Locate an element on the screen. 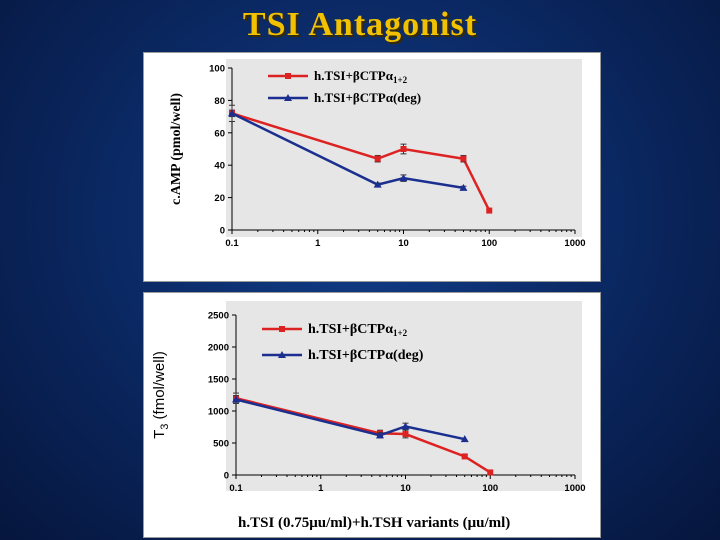  chart1-legend-label-1: h.TSI+βCTPα(deg) is located at coordinates (366, 355).